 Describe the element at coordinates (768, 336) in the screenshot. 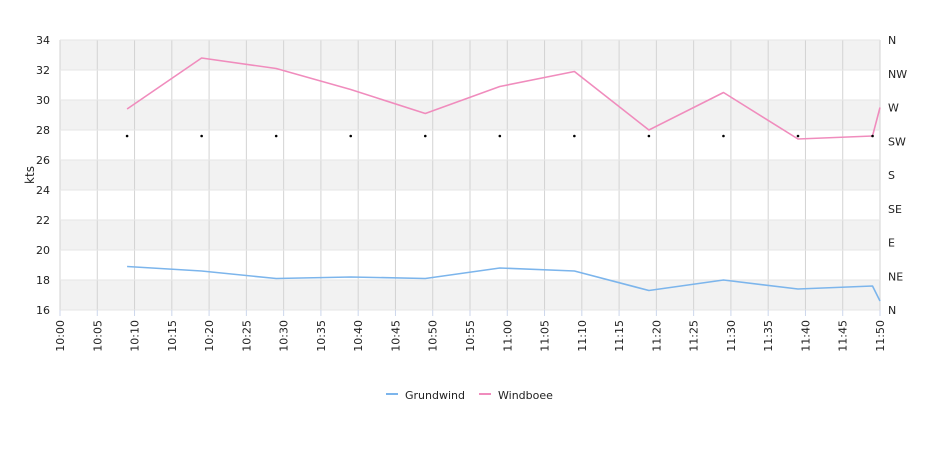

I see `x-tick-label: 11:35` at that location.